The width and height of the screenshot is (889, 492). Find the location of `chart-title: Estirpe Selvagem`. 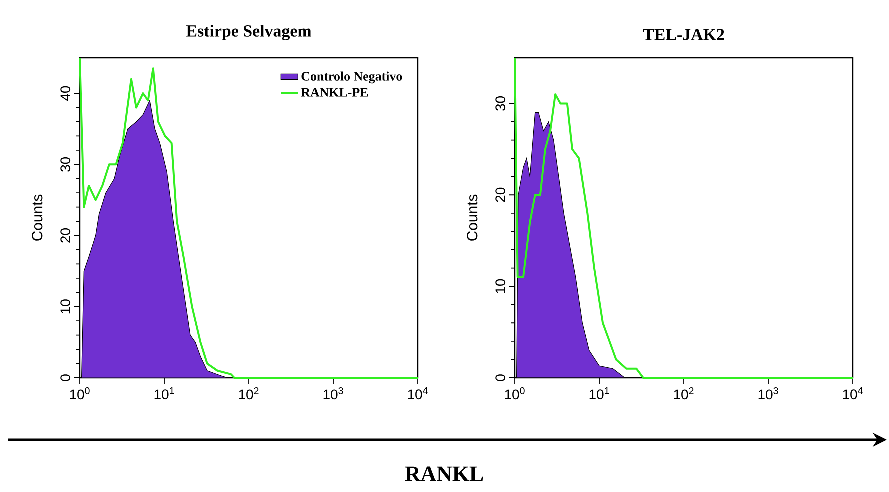

chart-title: Estirpe Selvagem is located at coordinates (249, 32).